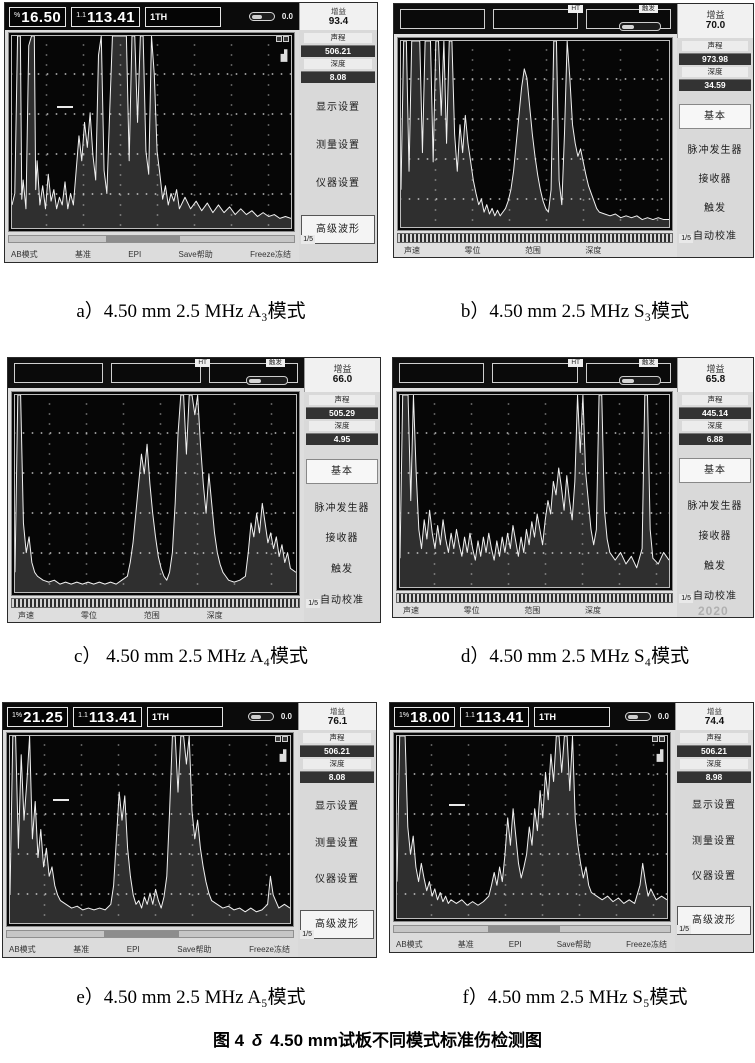 The height and width of the screenshot is (1063, 755). I want to click on figure-title: 图 4 δ 4.50 mm试板不同模式标准伤检测图, so click(377, 1038).